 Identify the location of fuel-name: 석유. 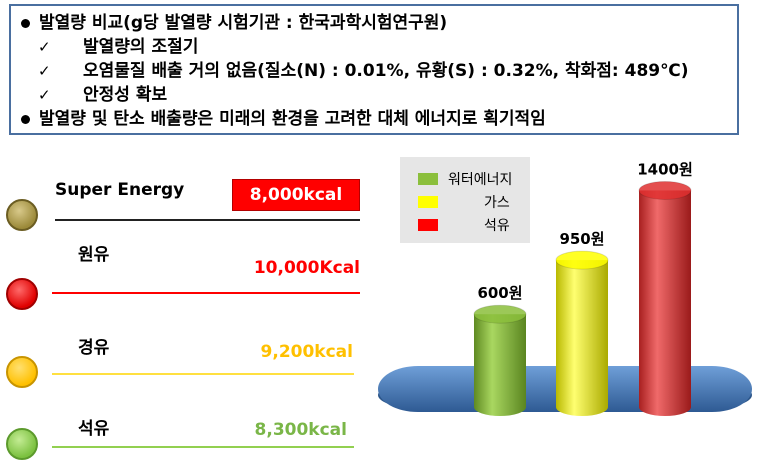
(94, 429).